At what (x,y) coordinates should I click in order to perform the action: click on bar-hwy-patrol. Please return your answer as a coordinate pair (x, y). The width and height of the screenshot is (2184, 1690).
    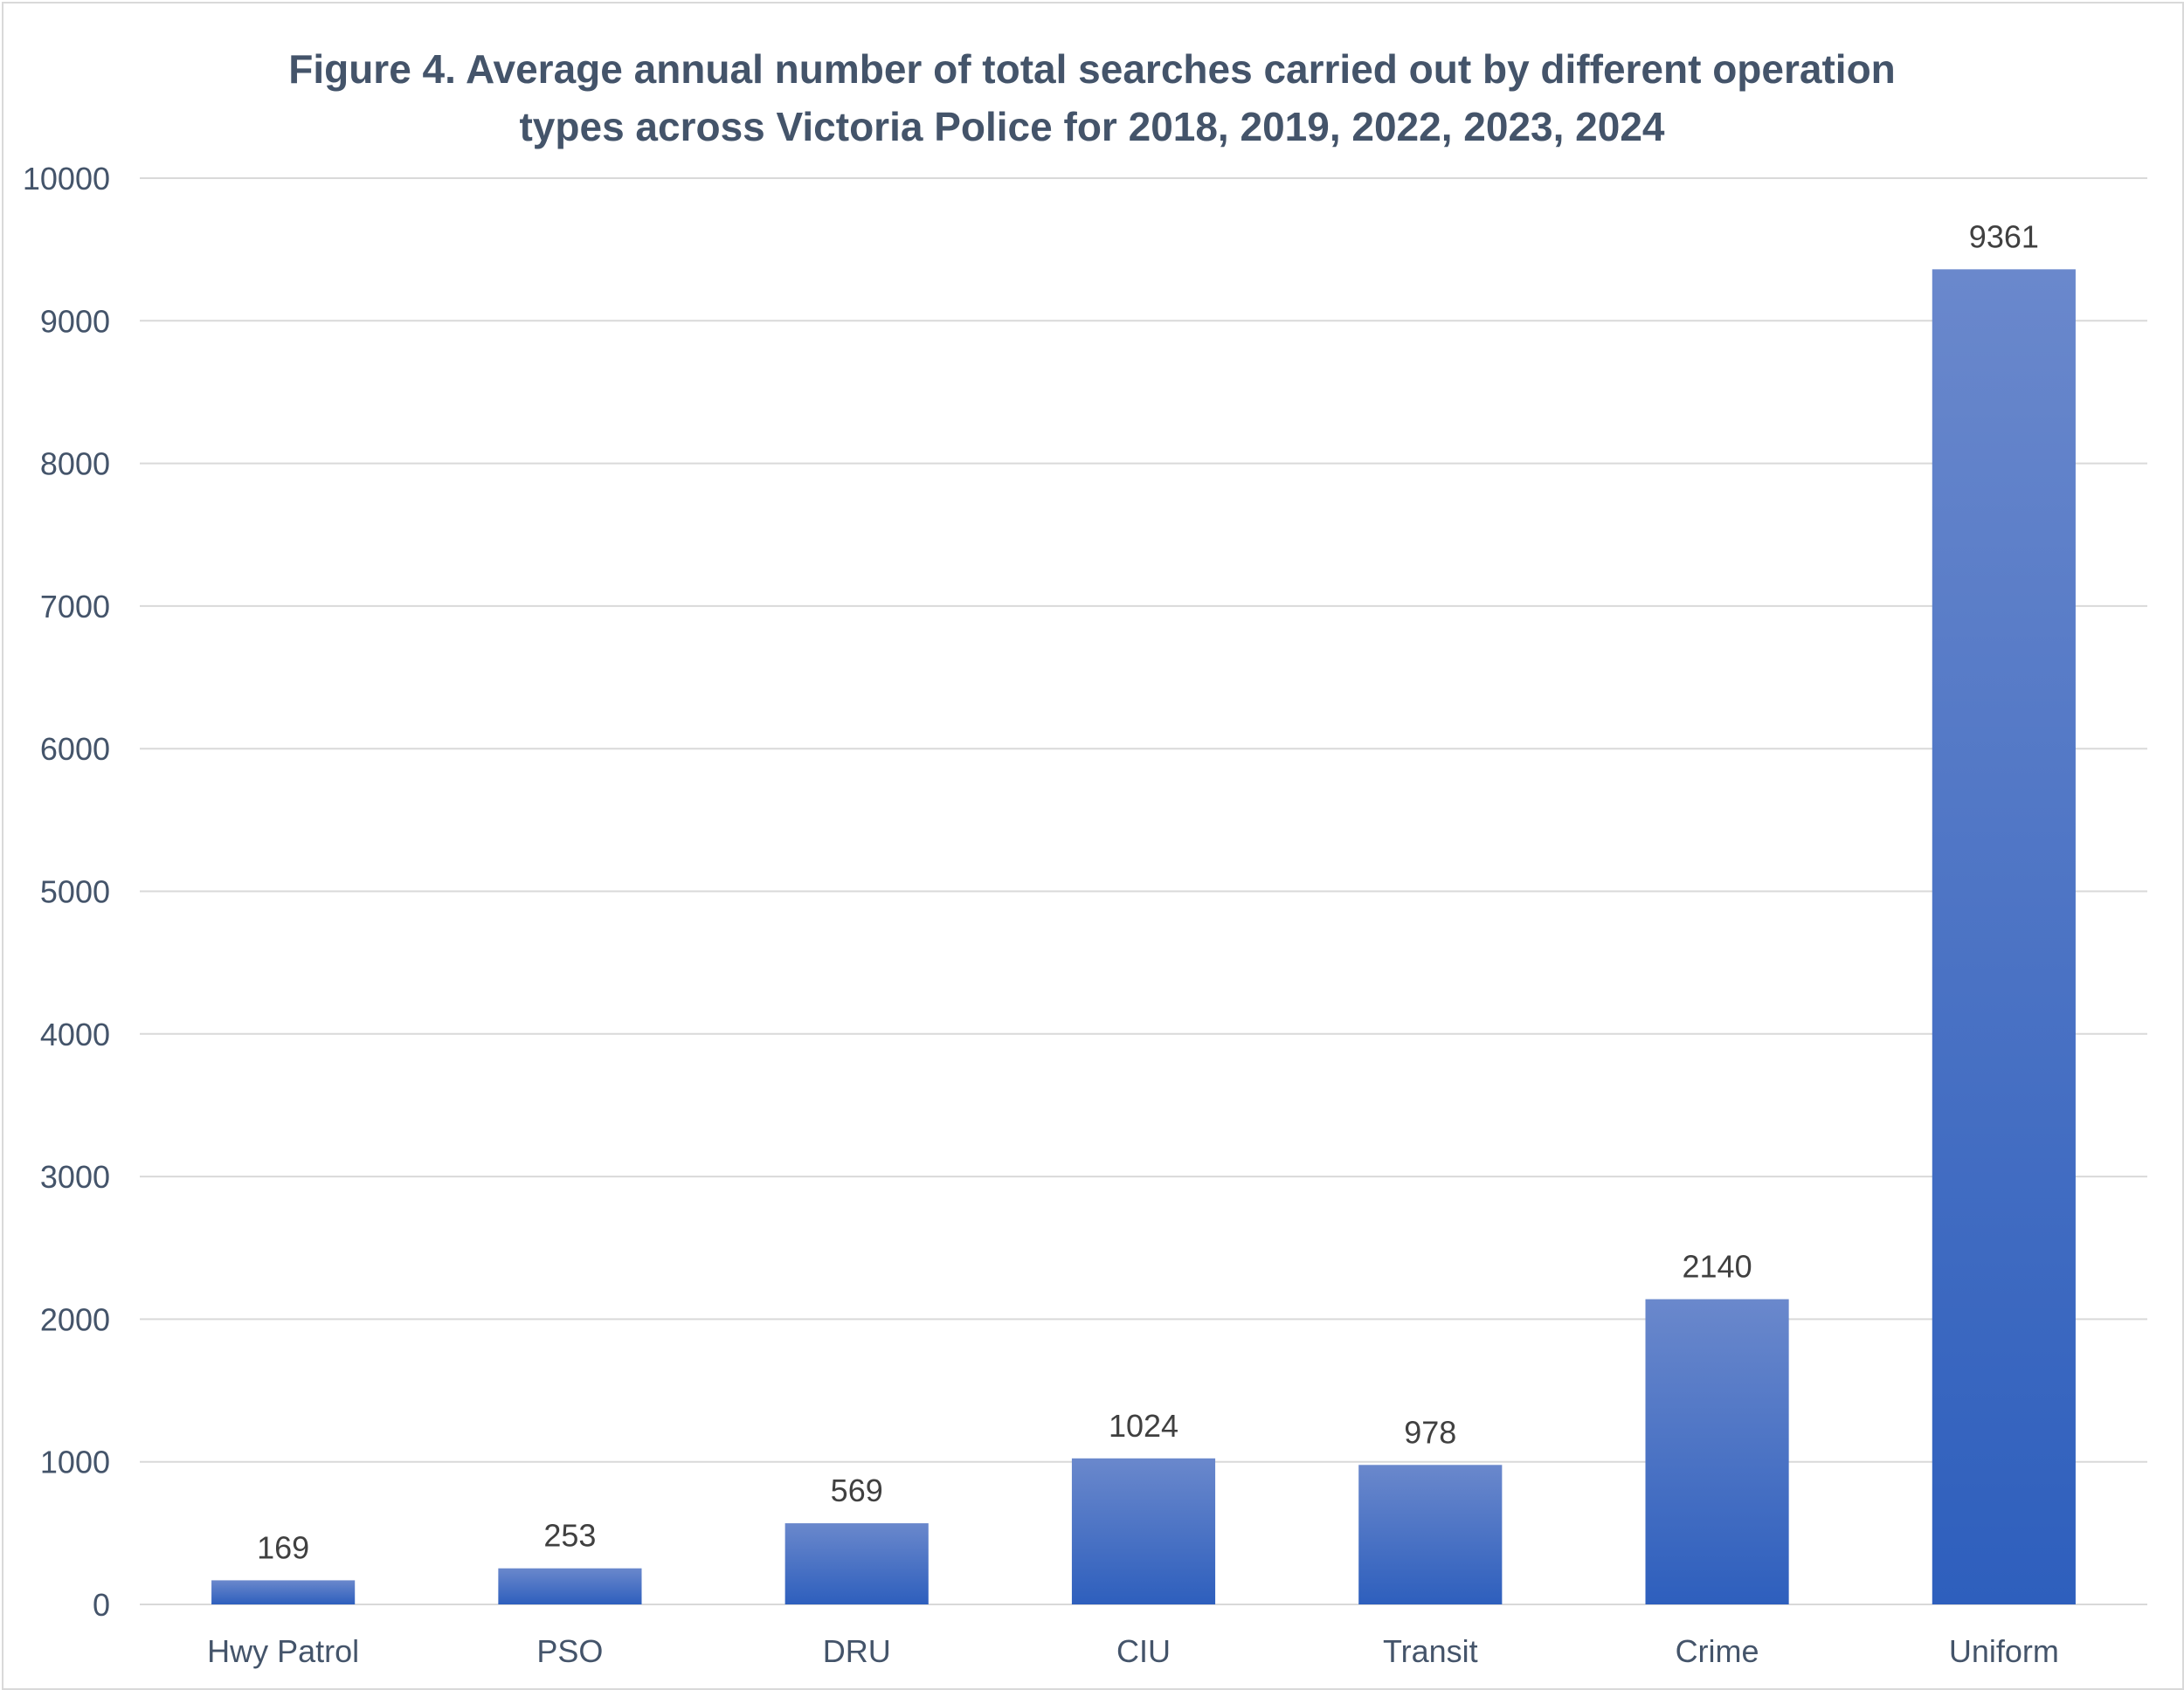
    Looking at the image, I should click on (283, 1592).